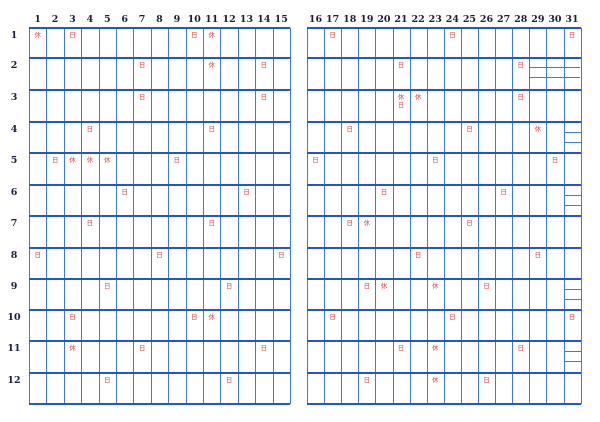  I want to click on day-header-30: 30, so click(555, 19).